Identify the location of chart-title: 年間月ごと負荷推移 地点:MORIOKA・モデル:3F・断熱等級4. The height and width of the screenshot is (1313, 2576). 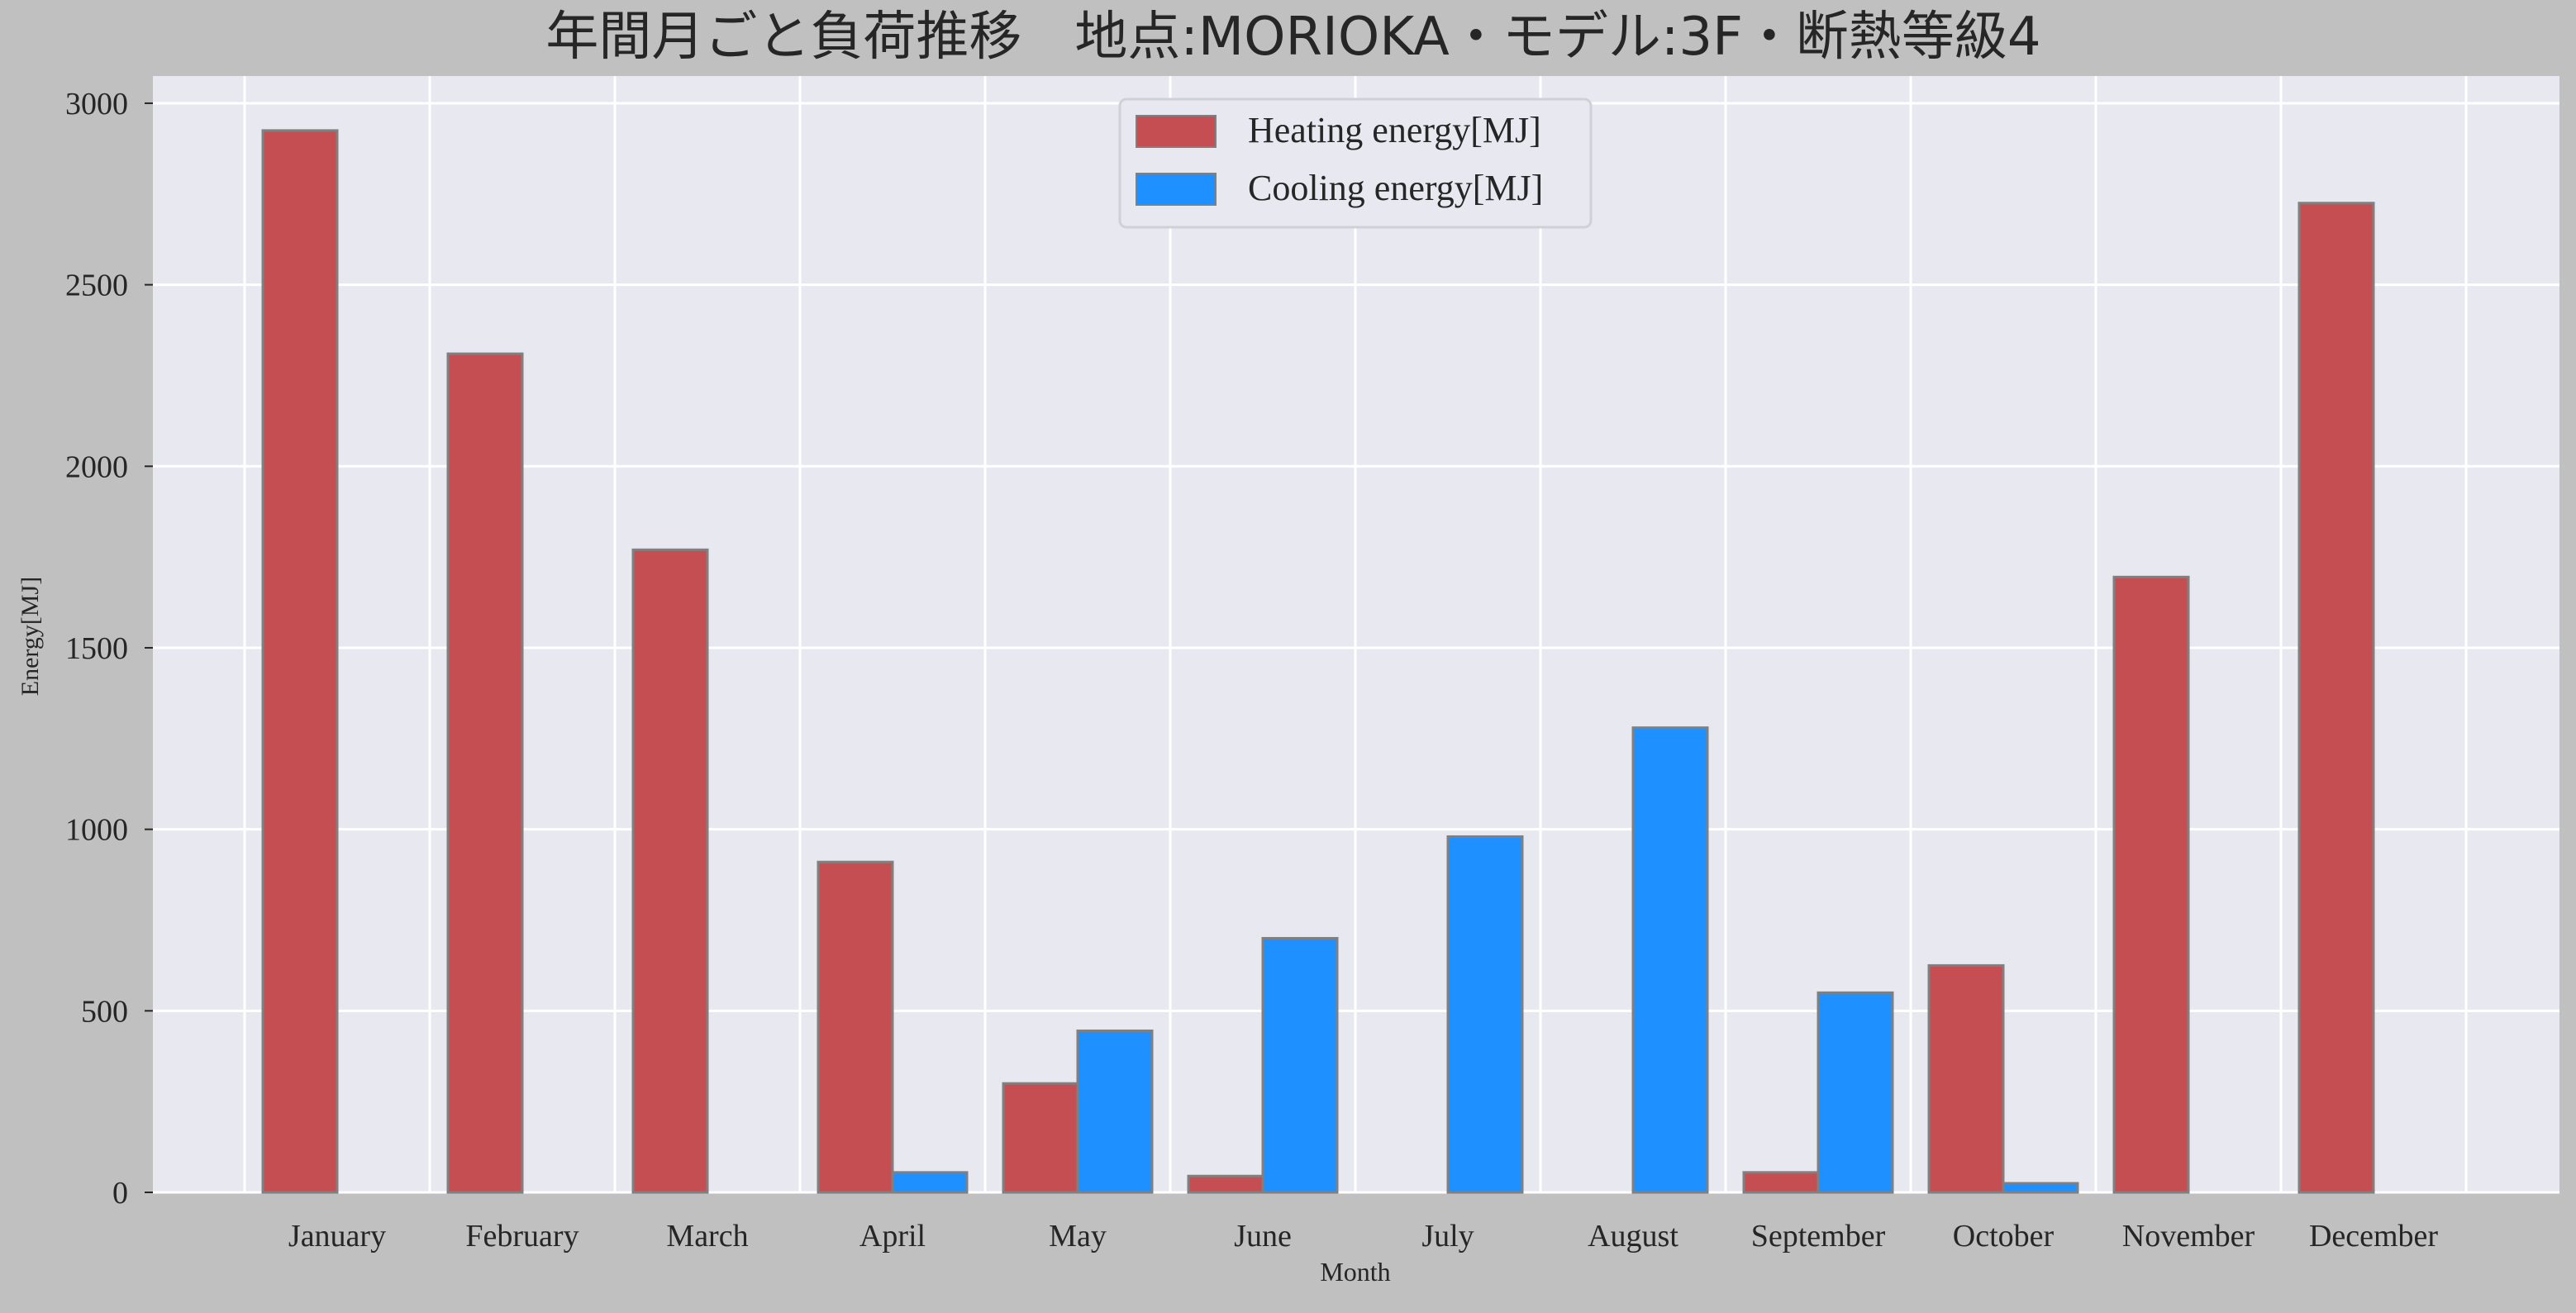
(1292, 38).